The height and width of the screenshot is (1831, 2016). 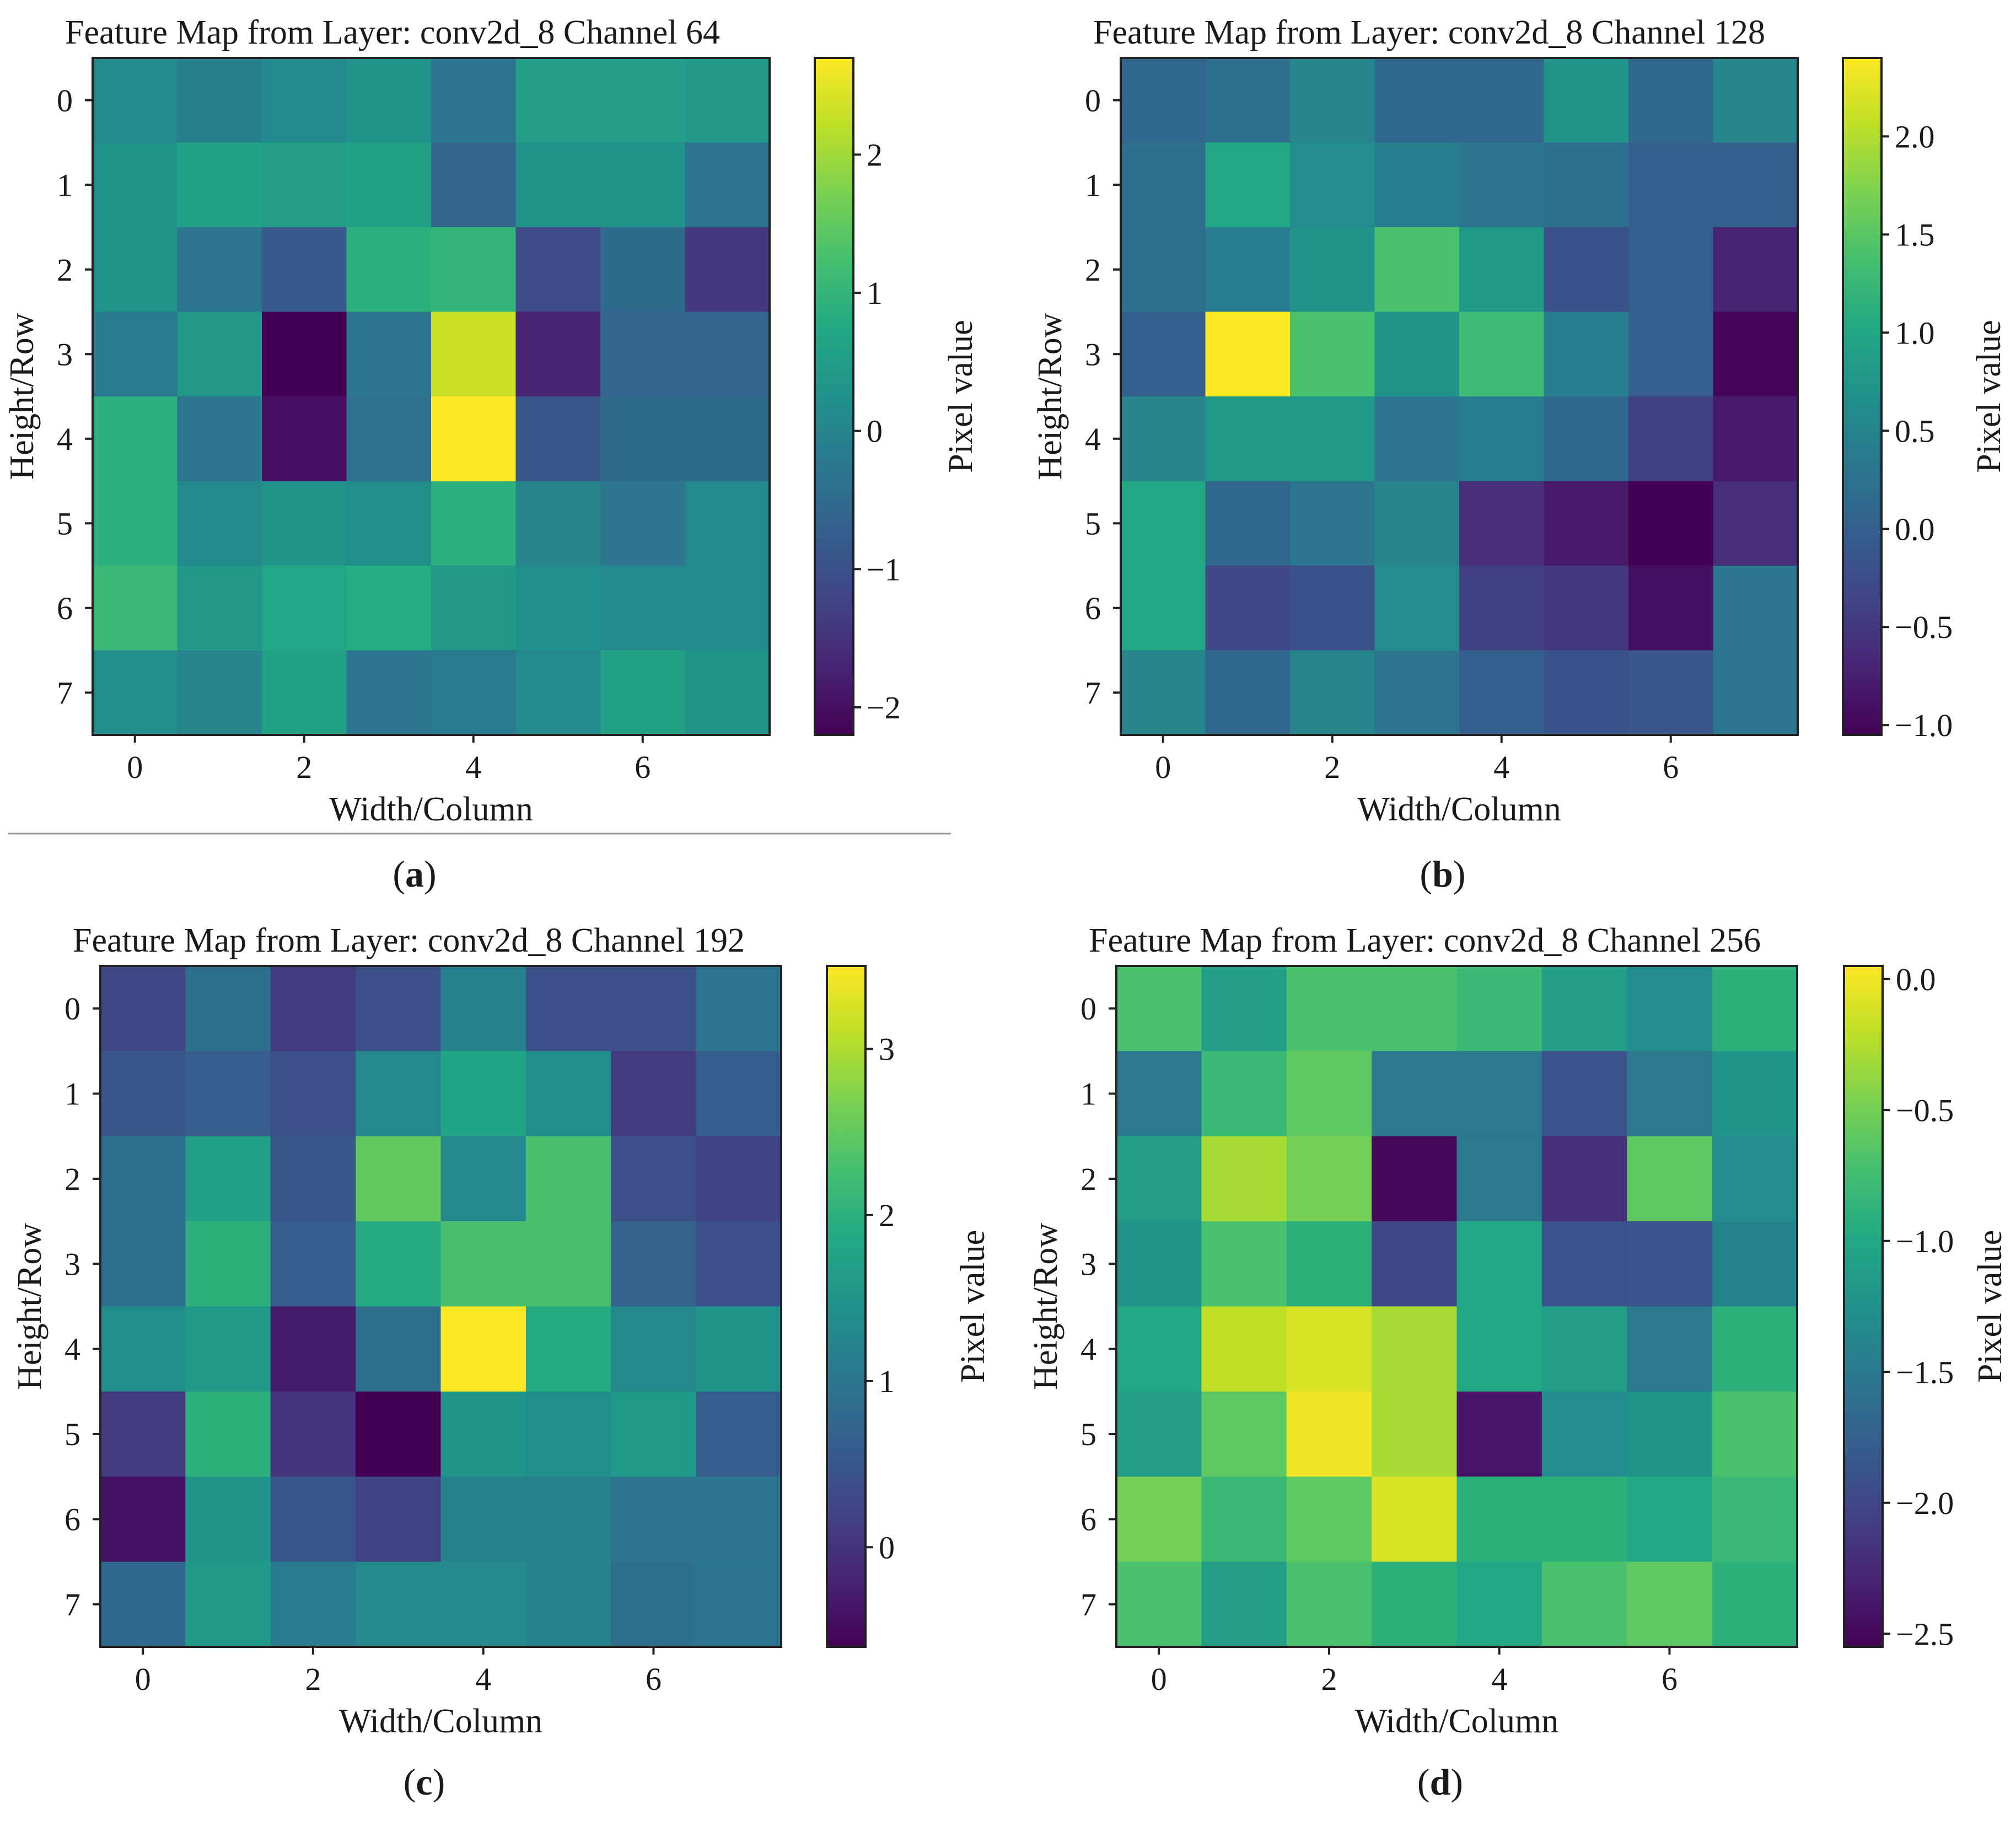 I want to click on colorbar-label: Pixel value, so click(x=1990, y=1307).